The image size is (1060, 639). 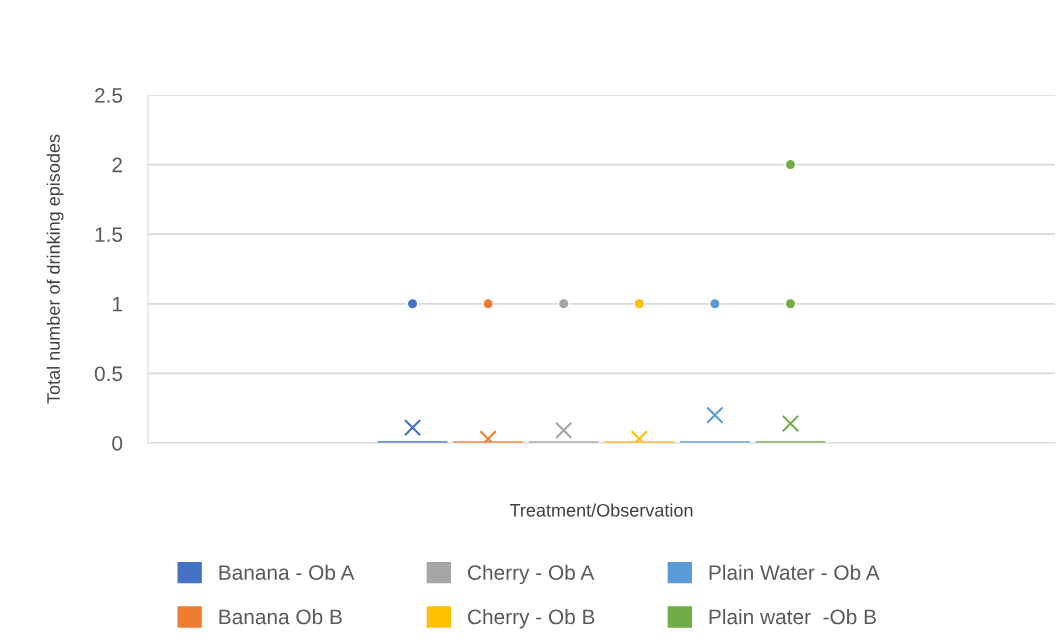 I want to click on legend-label: Plain water -Ob B, so click(x=792, y=616).